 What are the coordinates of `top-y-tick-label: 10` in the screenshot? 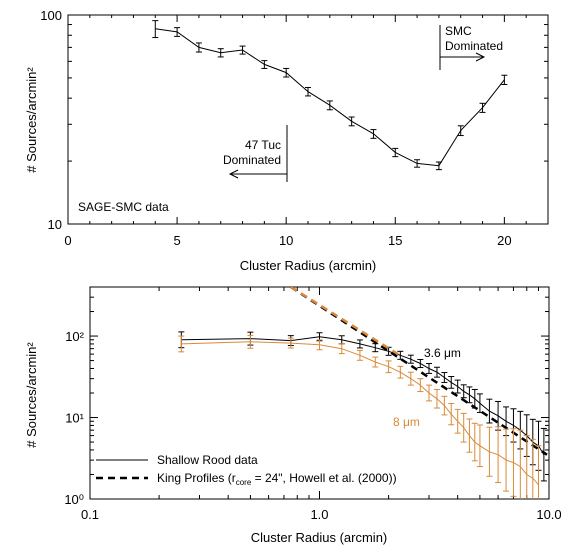 It's located at (55, 224).